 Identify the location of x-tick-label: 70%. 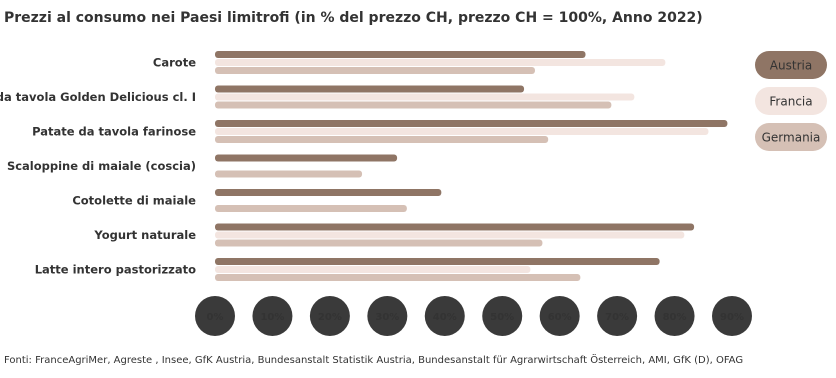
(617, 317).